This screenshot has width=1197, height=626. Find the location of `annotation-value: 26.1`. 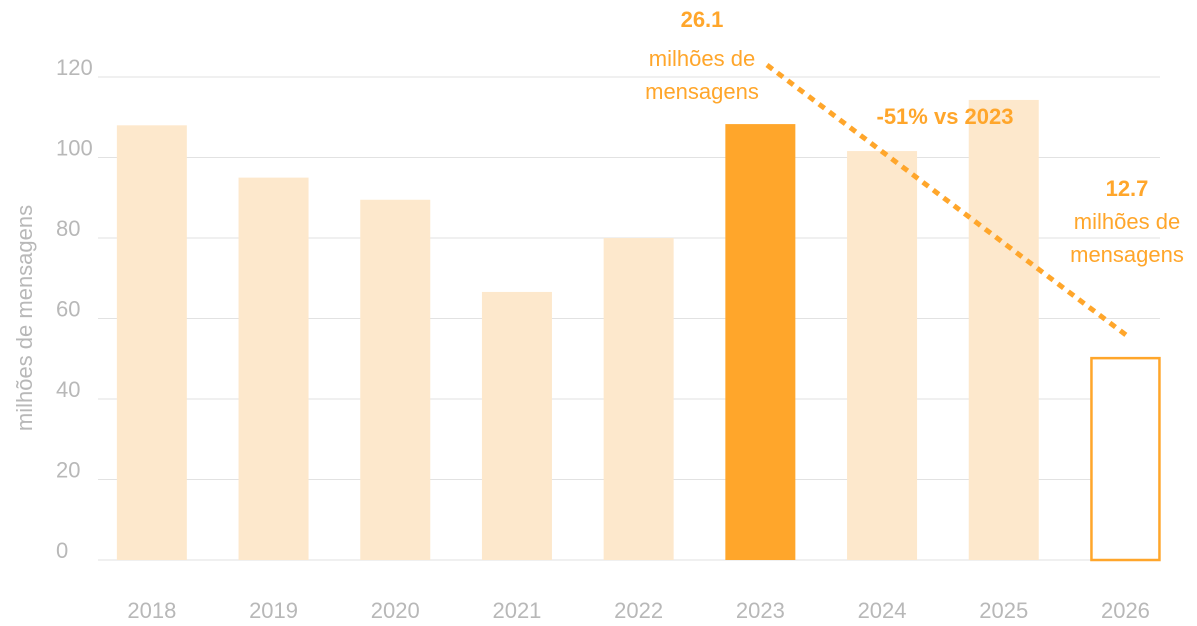

annotation-value: 26.1 is located at coordinates (702, 19).